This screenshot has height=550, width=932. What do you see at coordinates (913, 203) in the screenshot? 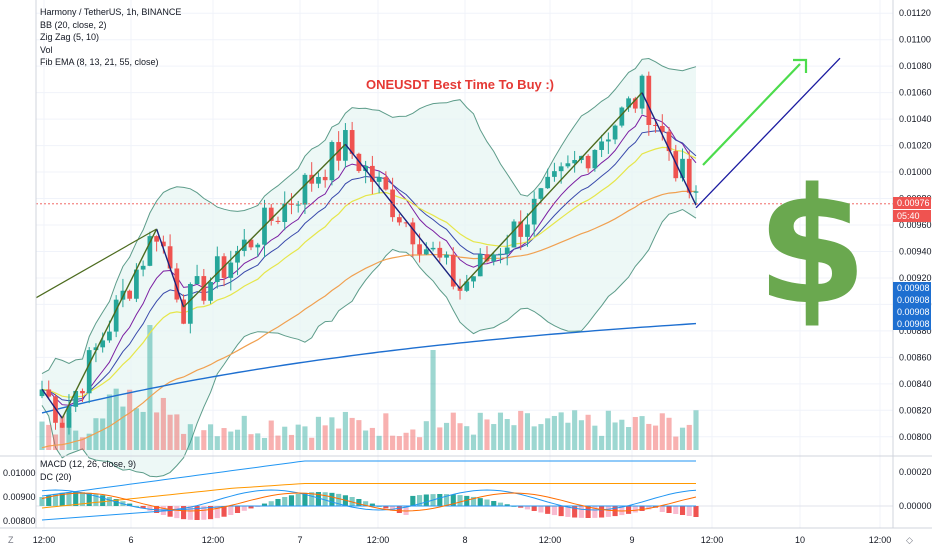
I see `price-tag-label: 0.00976` at bounding box center [913, 203].